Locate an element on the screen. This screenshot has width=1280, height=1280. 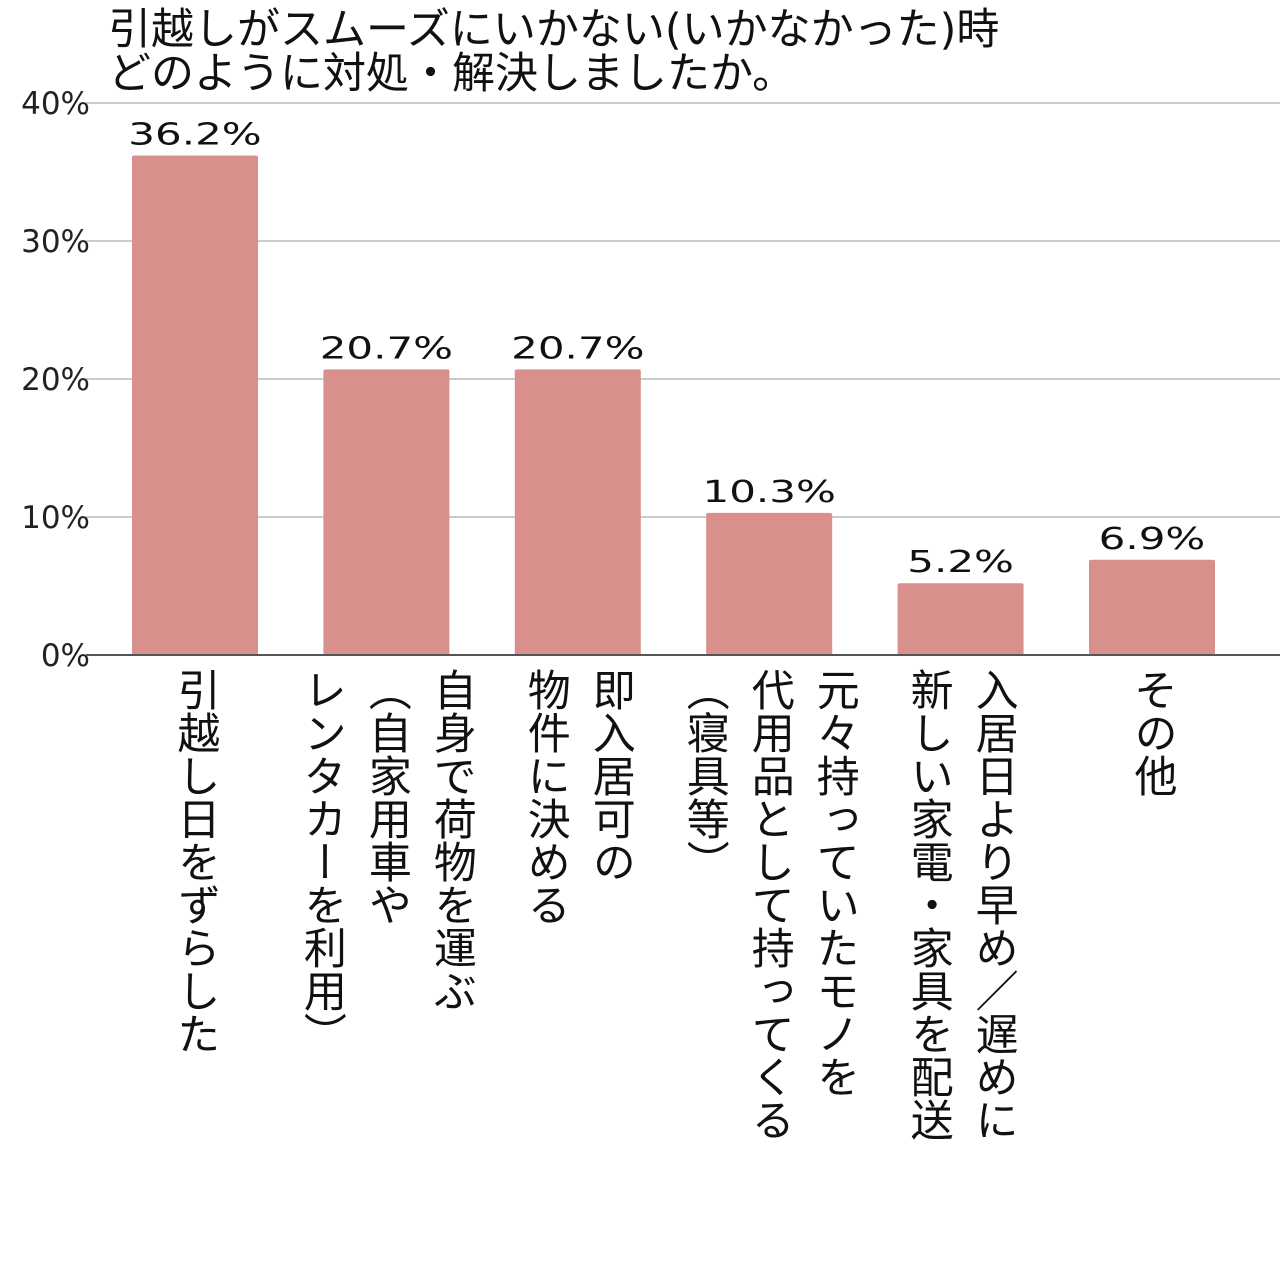
category-label: 自身で荷物を運ぶ is located at coordinates (451, 840).